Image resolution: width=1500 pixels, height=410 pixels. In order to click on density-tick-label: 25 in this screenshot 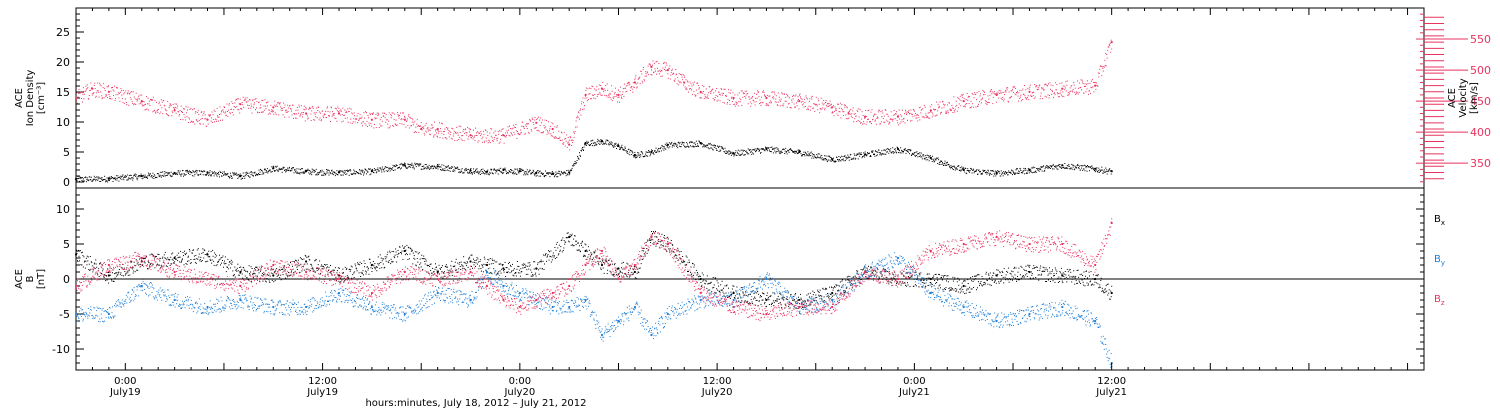, I will do `click(63, 32)`.